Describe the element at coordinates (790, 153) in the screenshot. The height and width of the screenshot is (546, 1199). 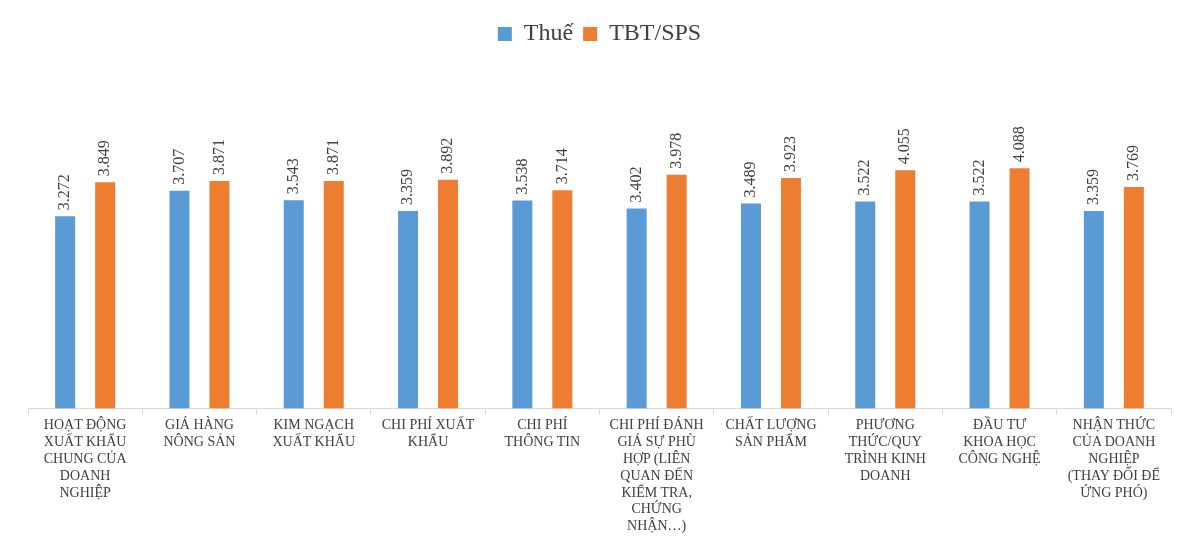
I see `data-label: 3.923` at that location.